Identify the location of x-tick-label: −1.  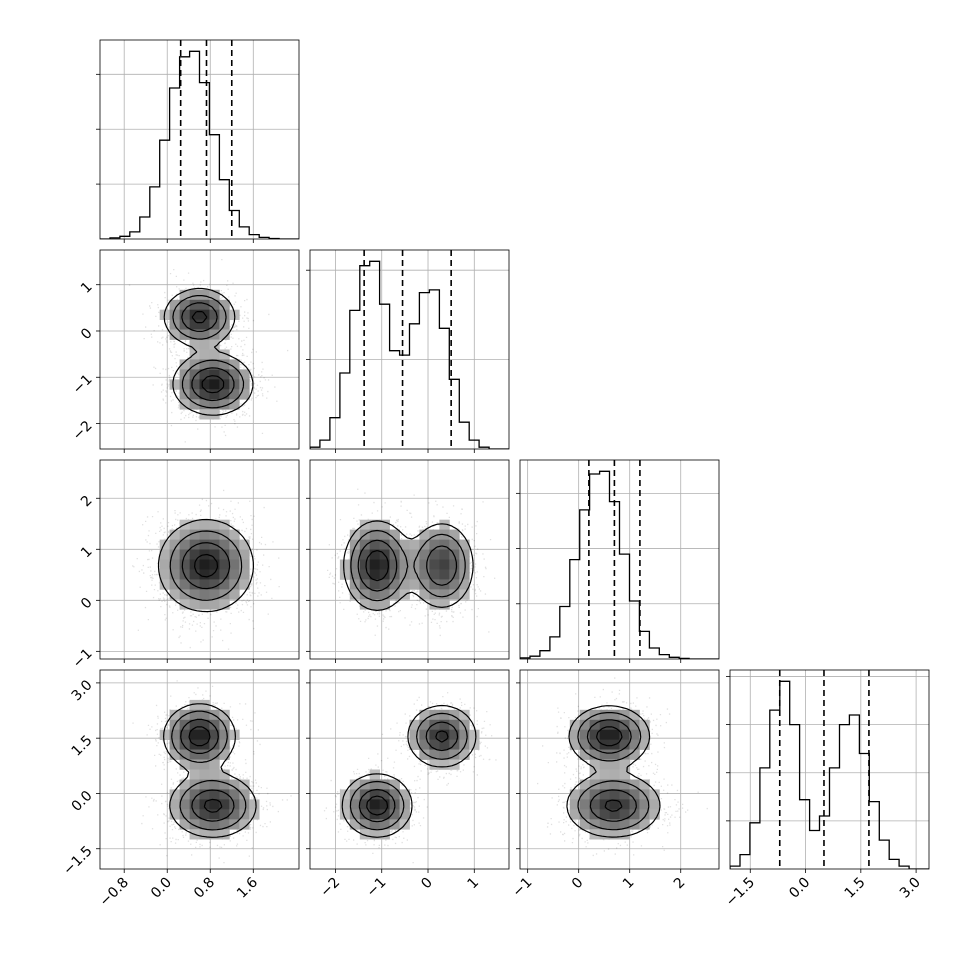
(377, 888).